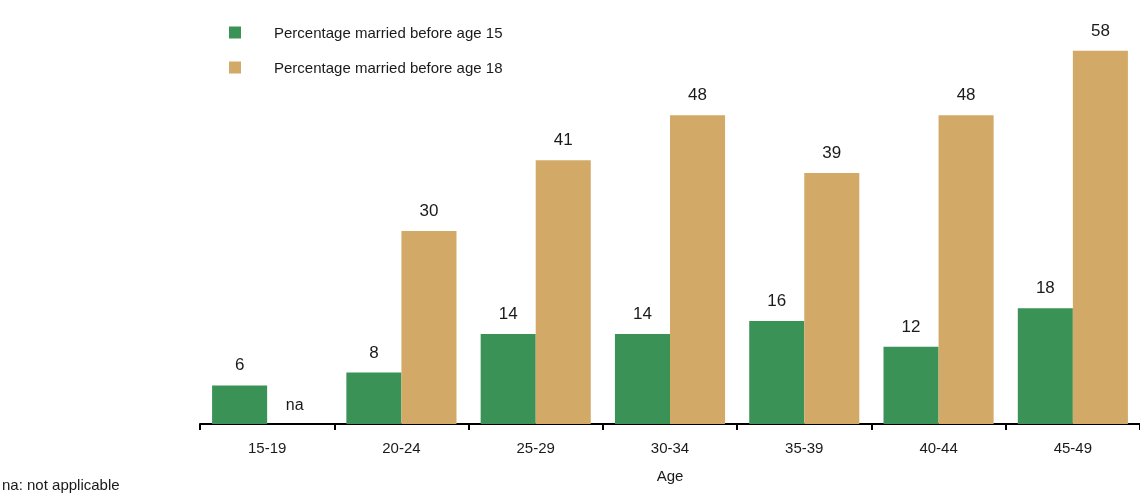  What do you see at coordinates (374, 352) in the screenshot?
I see `data-label: 8` at bounding box center [374, 352].